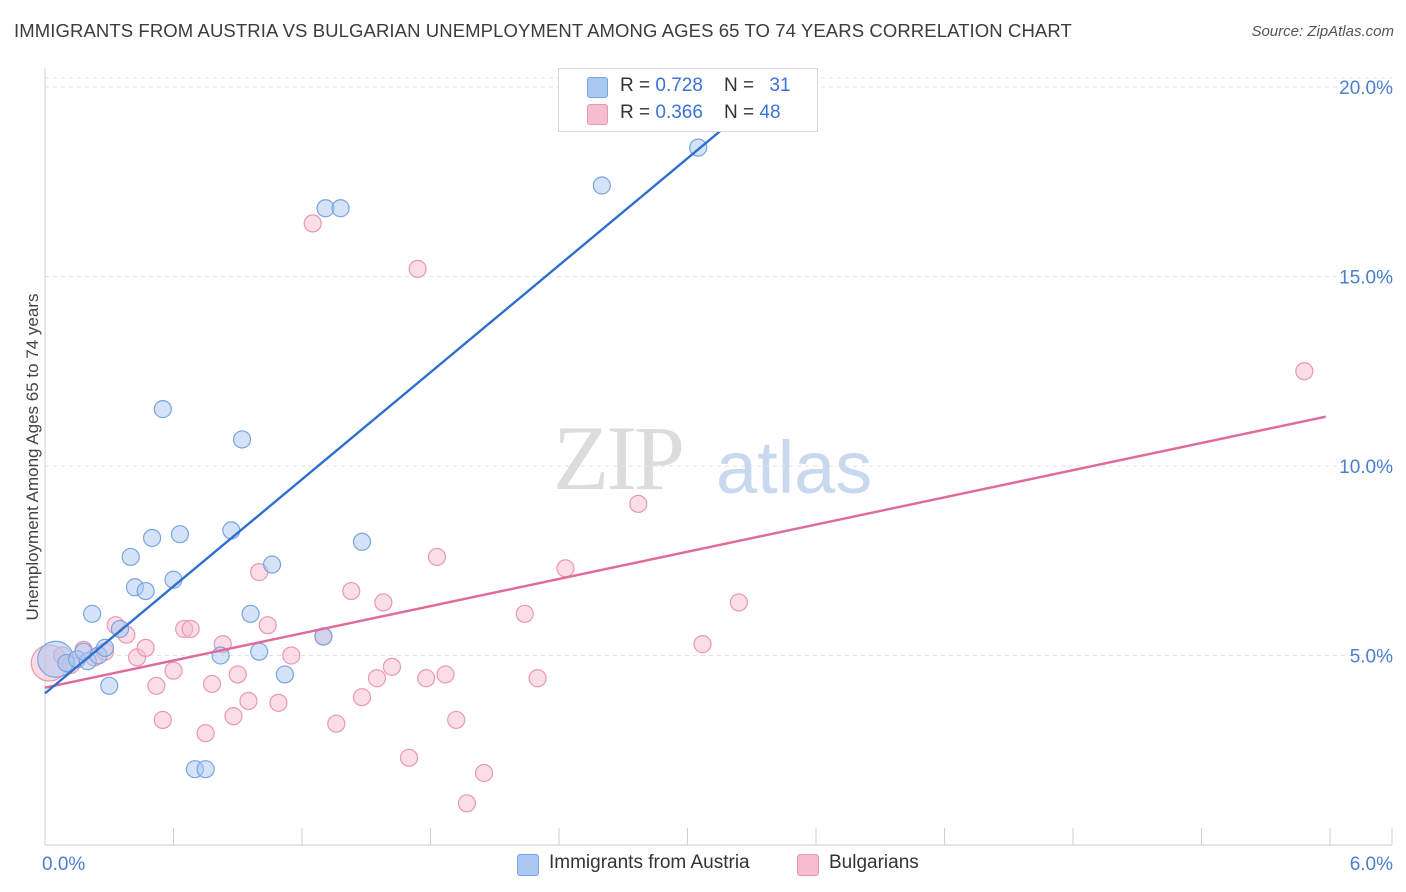 Image resolution: width=1406 pixels, height=892 pixels. I want to click on bulgarians-legend-swatch, so click(808, 865).